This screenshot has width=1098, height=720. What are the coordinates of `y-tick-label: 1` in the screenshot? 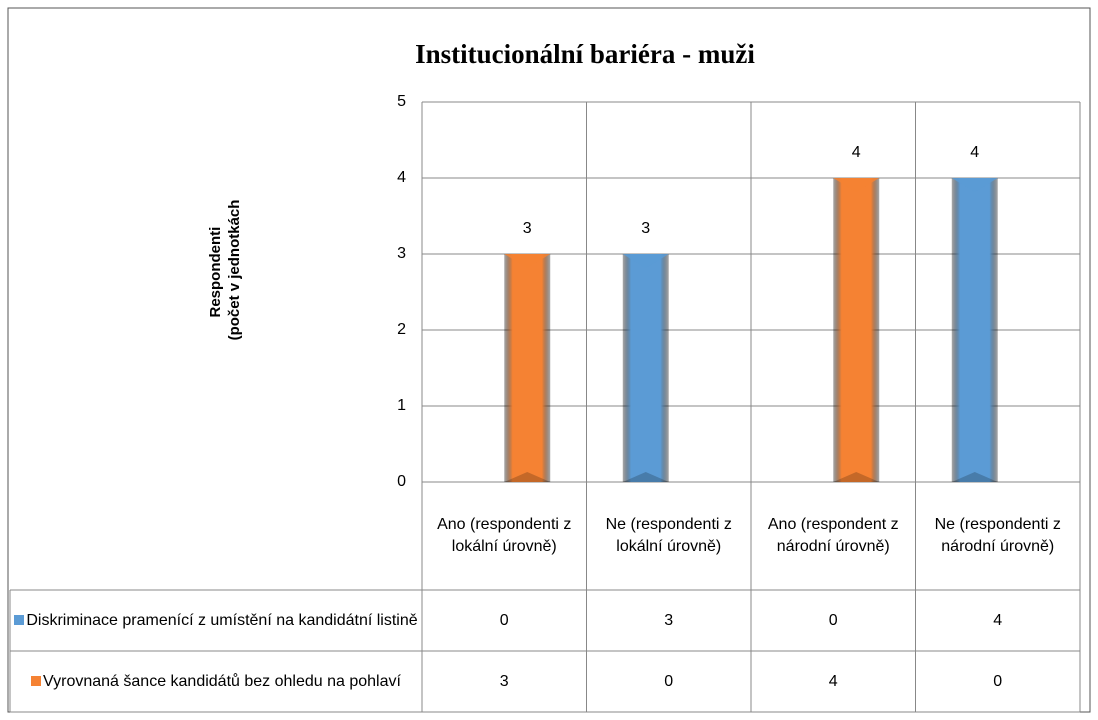 It's located at (401, 405).